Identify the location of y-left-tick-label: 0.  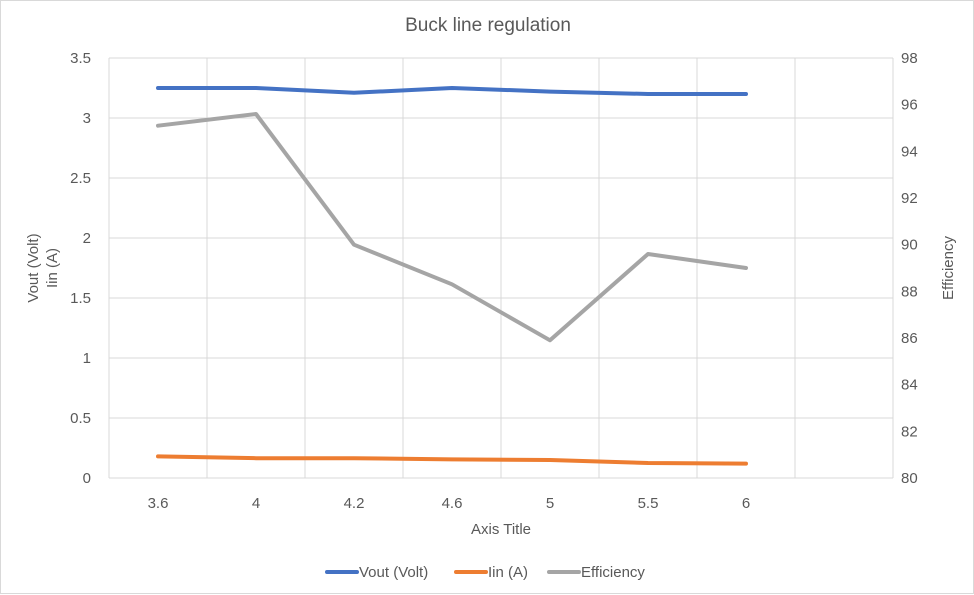
(87, 478).